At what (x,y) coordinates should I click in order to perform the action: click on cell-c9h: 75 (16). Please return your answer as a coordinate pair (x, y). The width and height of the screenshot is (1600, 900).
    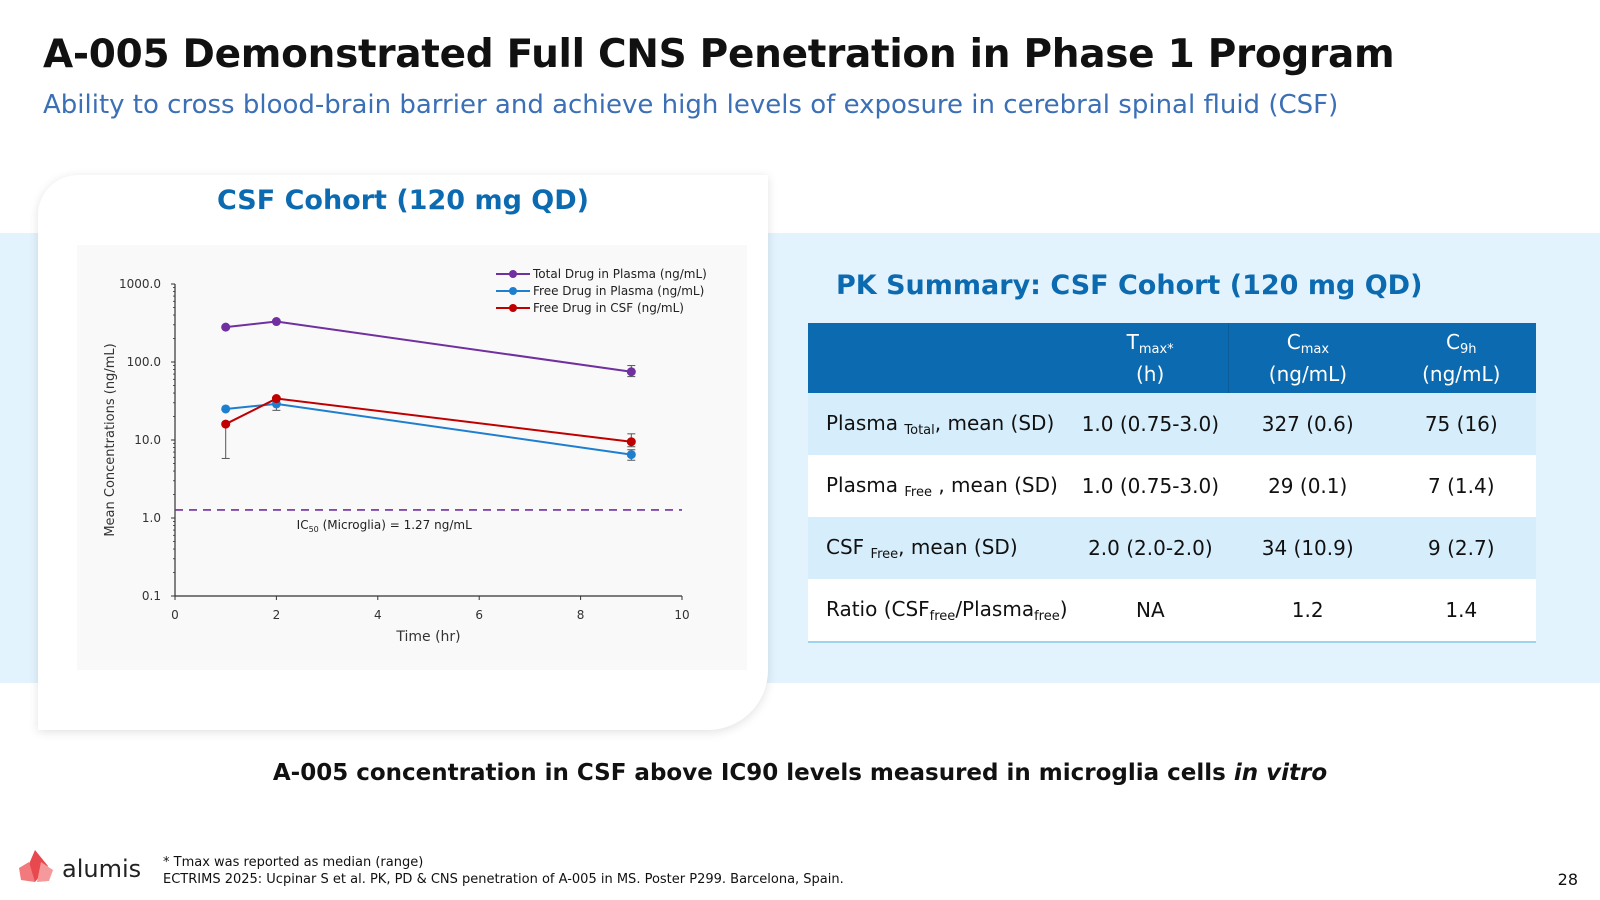
    Looking at the image, I should click on (1461, 424).